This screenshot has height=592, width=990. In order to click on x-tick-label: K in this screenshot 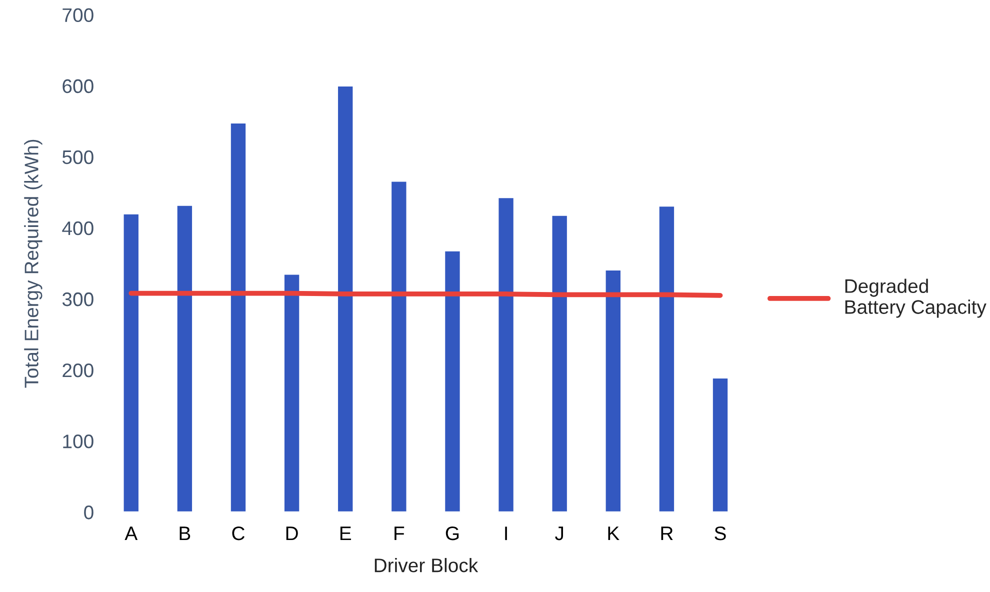, I will do `click(614, 533)`.